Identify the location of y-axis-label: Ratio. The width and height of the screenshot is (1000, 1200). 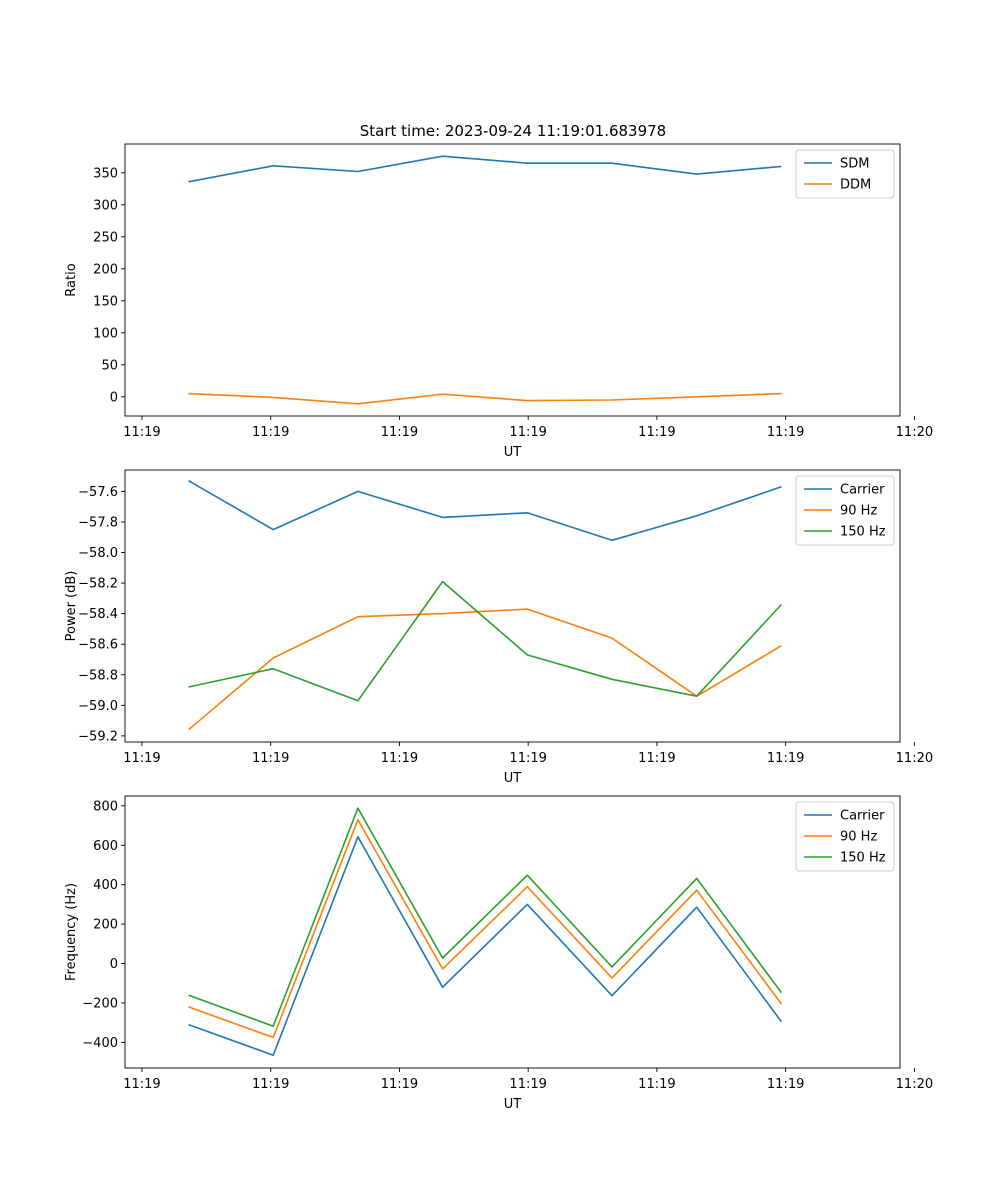
(71, 279).